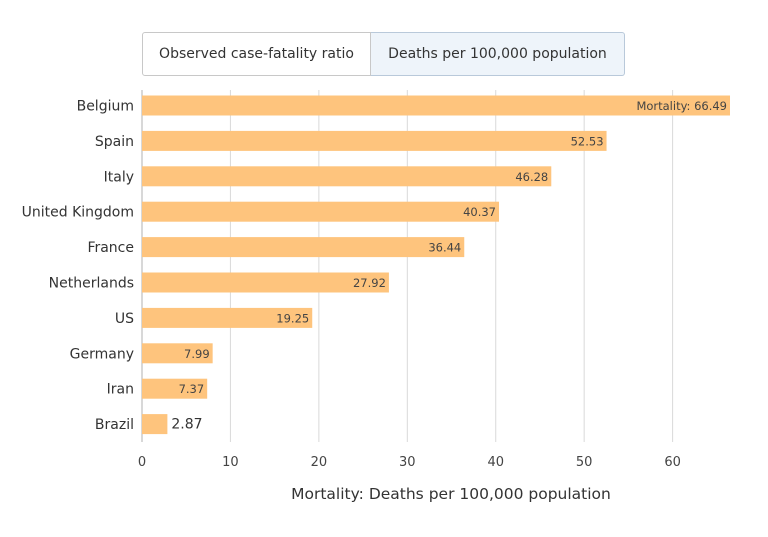 The image size is (768, 537). I want to click on data-label-iran: 7.37, so click(192, 389).